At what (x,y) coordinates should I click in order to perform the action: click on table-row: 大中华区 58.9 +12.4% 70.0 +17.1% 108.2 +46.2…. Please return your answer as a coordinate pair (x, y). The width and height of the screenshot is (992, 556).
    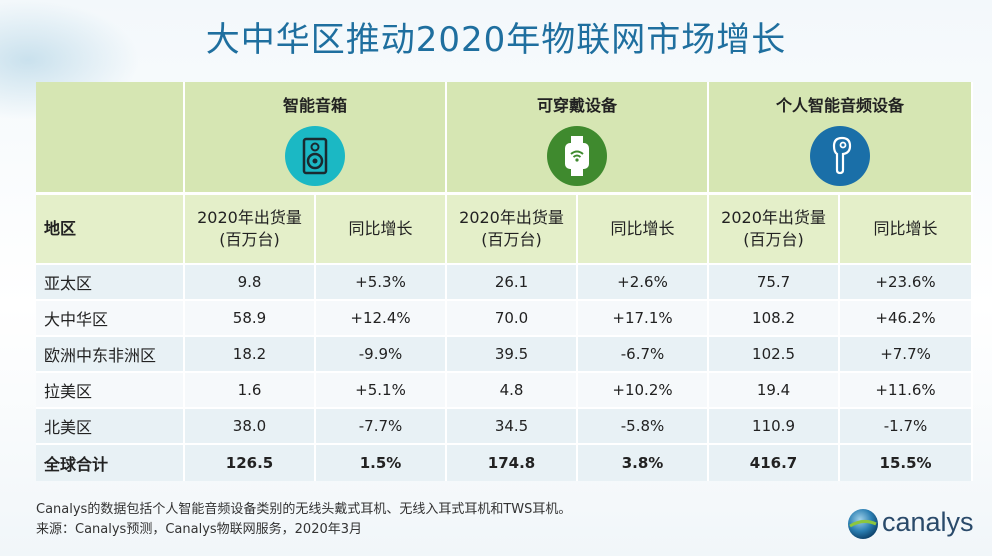
    Looking at the image, I should click on (505, 318).